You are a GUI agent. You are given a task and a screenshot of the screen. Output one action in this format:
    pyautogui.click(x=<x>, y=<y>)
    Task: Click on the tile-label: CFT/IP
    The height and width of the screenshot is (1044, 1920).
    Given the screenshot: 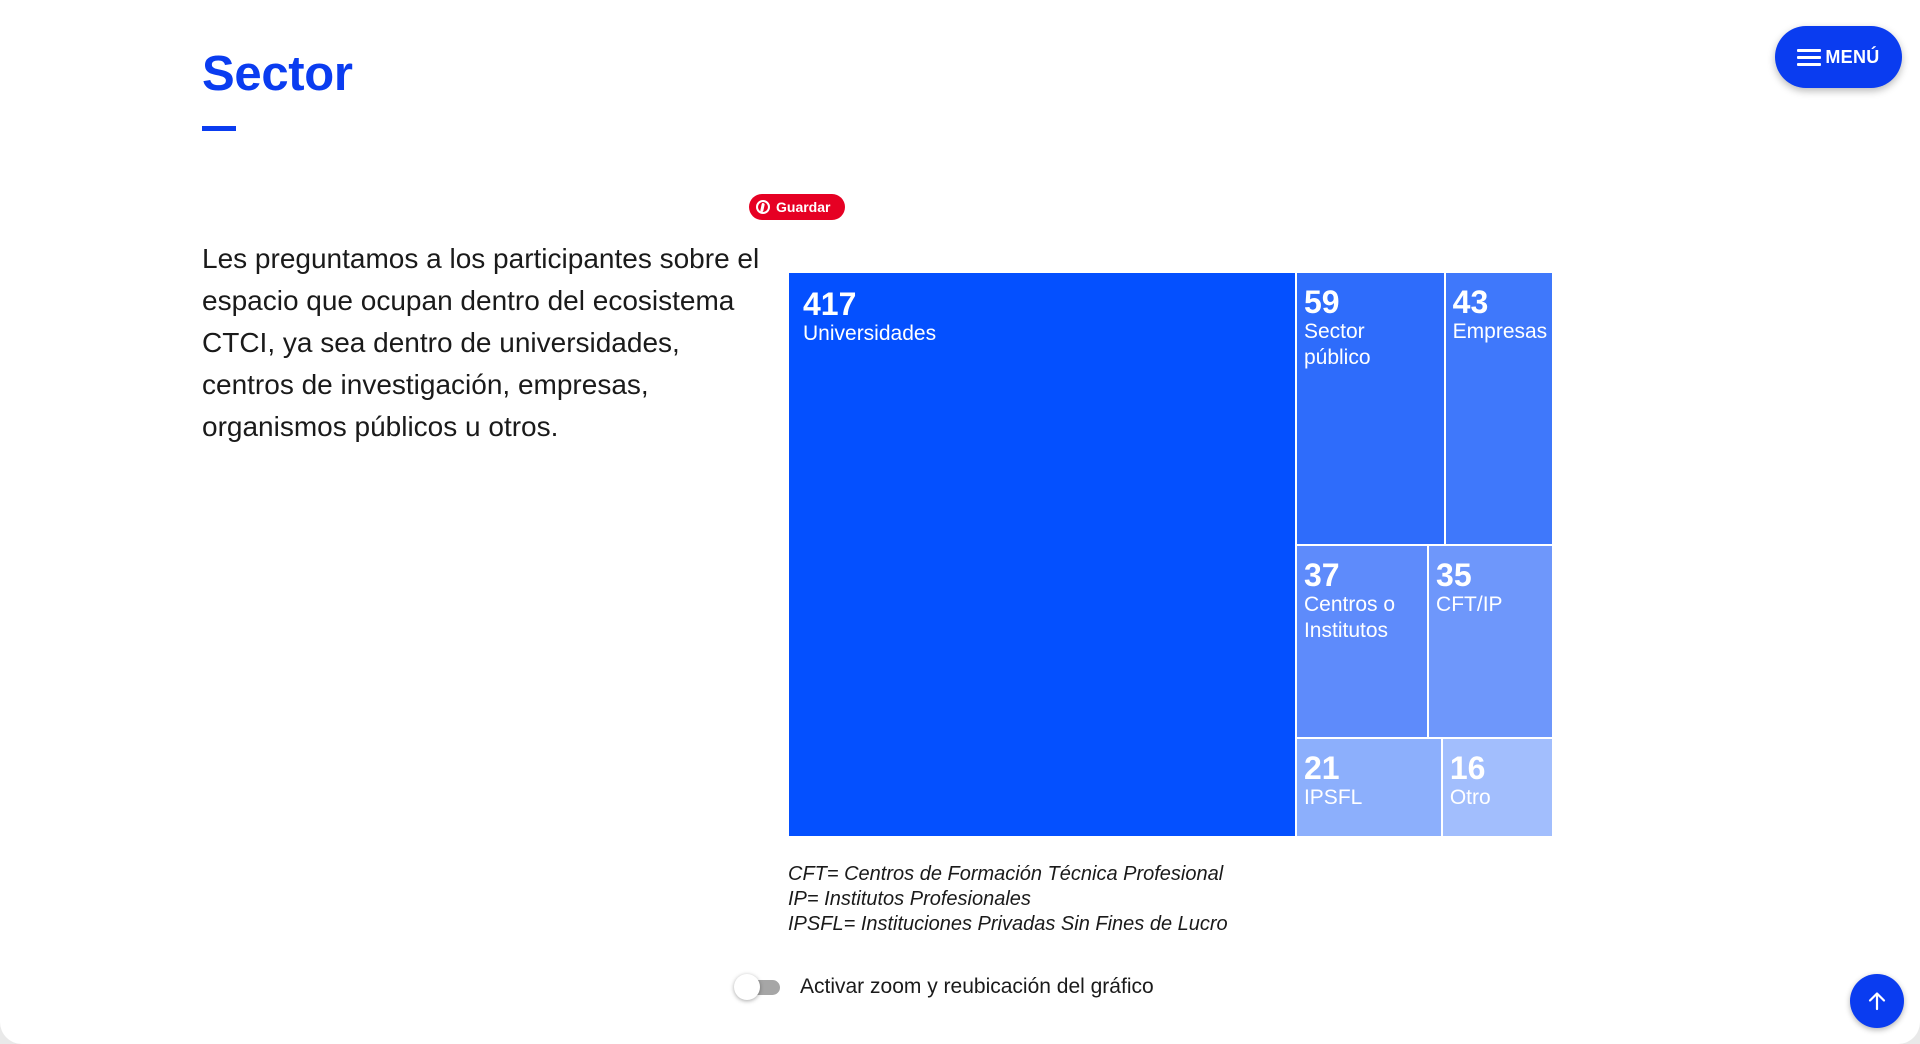 What is the action you would take?
    pyautogui.click(x=1469, y=605)
    